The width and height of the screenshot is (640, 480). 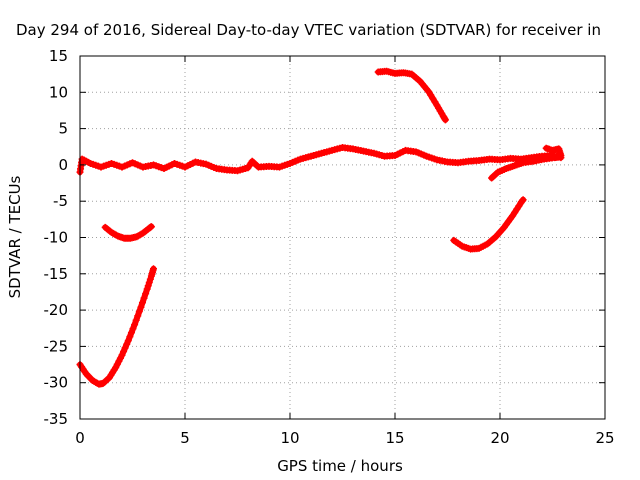 What do you see at coordinates (185, 438) in the screenshot?
I see `x-tick-label: 5` at bounding box center [185, 438].